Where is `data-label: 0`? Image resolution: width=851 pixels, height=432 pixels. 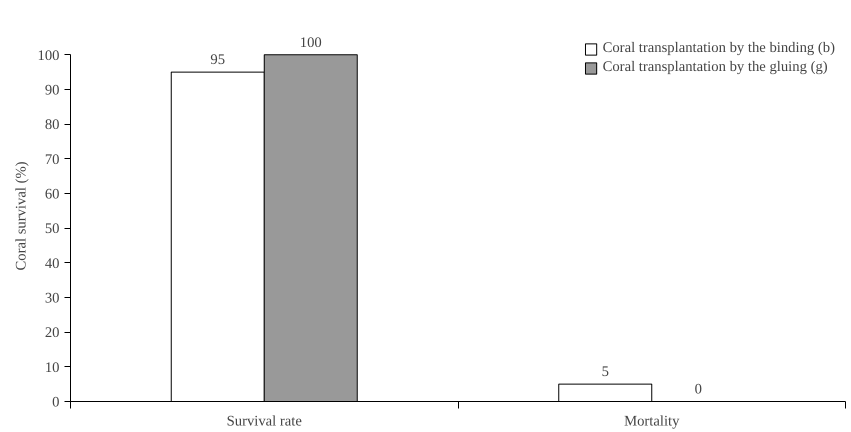 data-label: 0 is located at coordinates (698, 390).